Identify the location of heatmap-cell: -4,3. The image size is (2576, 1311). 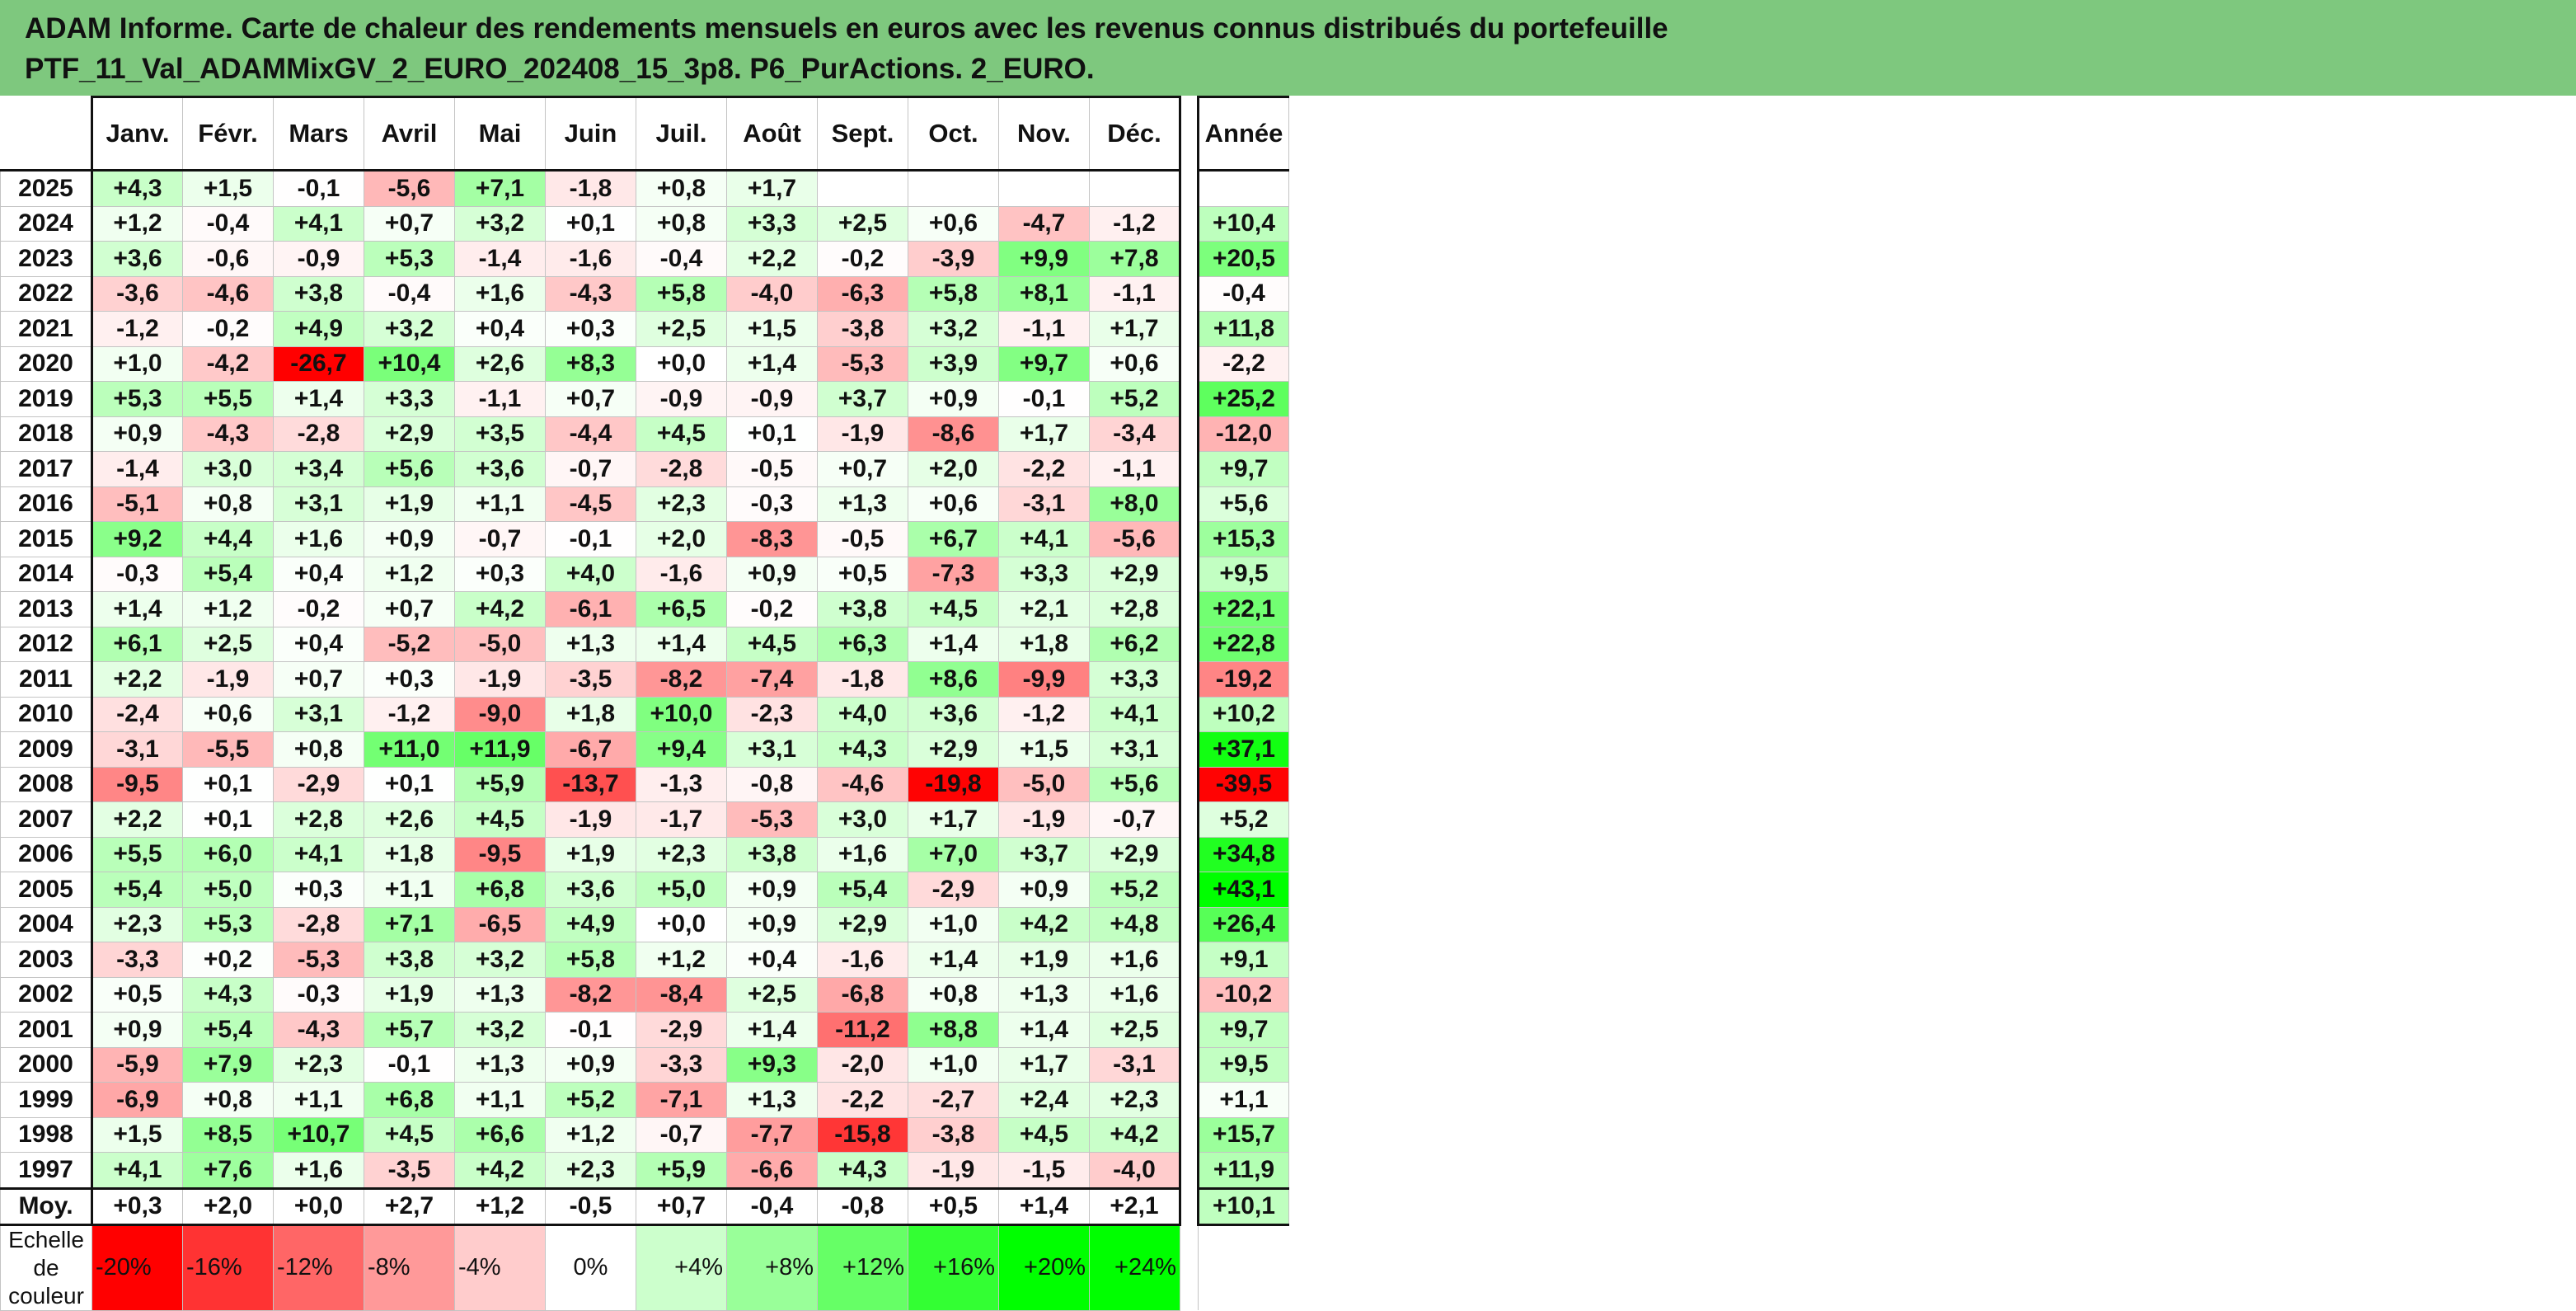
(228, 434).